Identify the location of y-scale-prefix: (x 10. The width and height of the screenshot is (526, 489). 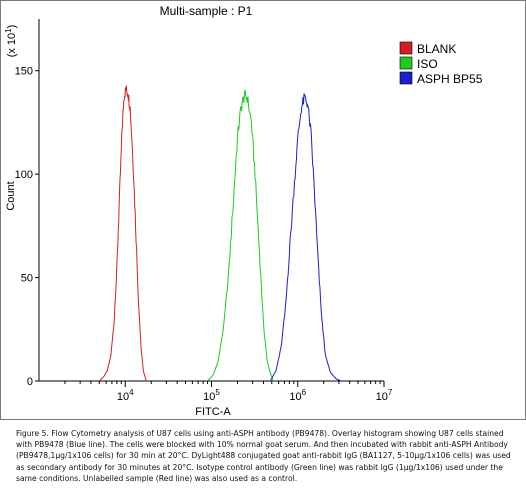
(12, 45).